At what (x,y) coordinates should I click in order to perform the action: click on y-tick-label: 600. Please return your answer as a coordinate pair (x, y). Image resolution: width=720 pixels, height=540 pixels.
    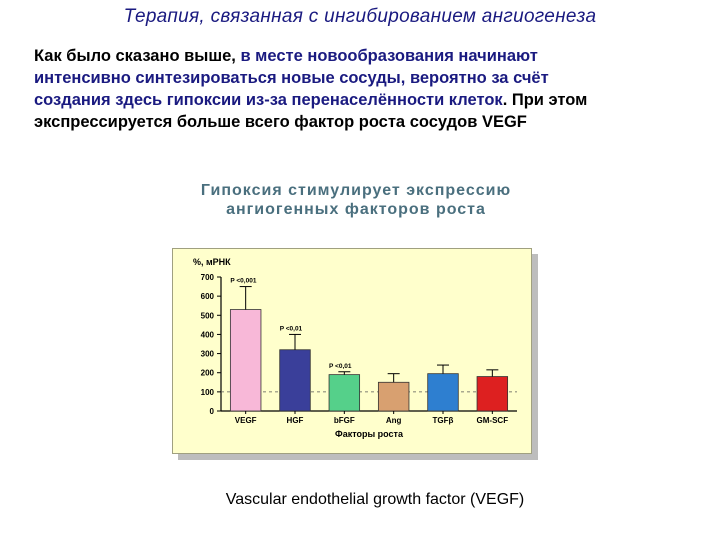
    Looking at the image, I should click on (208, 296).